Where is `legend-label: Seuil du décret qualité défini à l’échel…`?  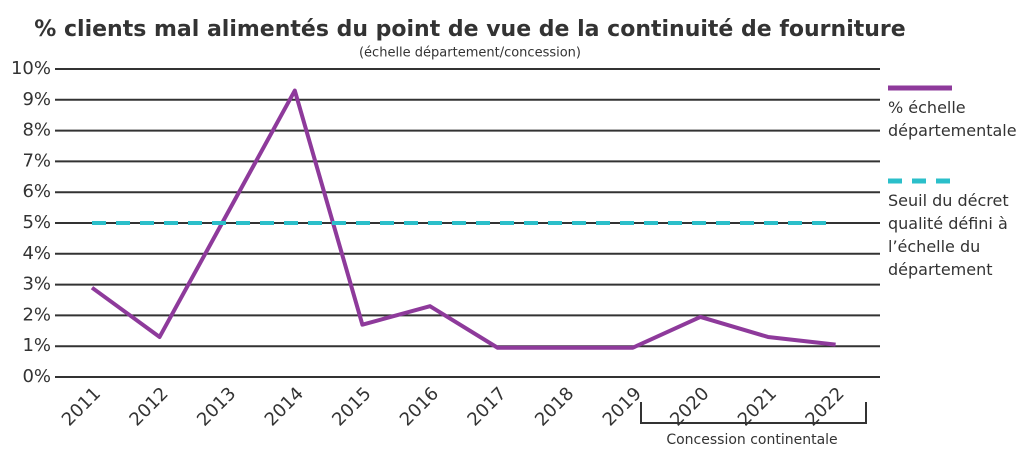
legend-label: Seuil du décret qualité défini à l’échel… is located at coordinates (948, 235).